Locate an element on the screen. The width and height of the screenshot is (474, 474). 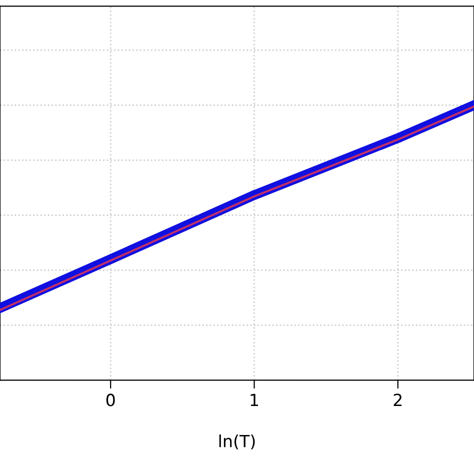
x-tick-label: 0 is located at coordinates (110, 400).